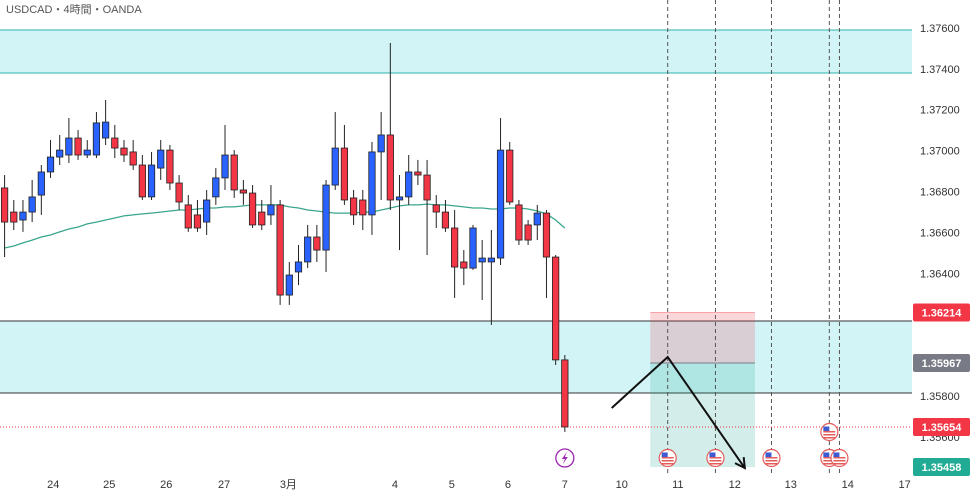  What do you see at coordinates (565, 485) in the screenshot?
I see `x-tick-label: 7` at bounding box center [565, 485].